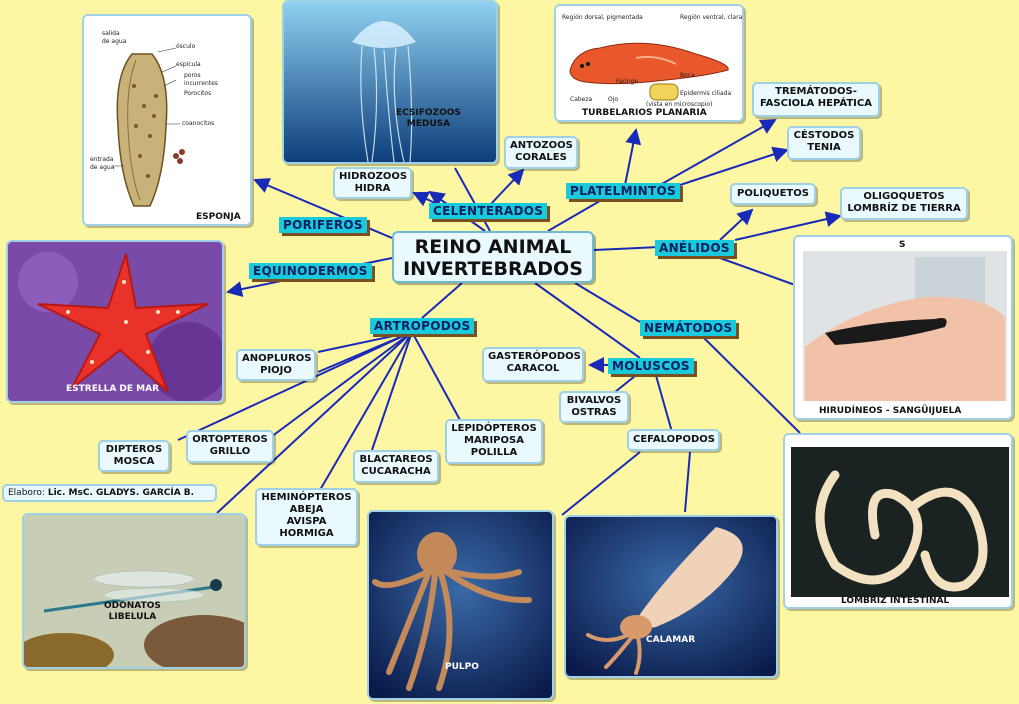 This screenshot has width=1019, height=704. I want to click on label-ventral: Región ventral, clara, so click(711, 17).